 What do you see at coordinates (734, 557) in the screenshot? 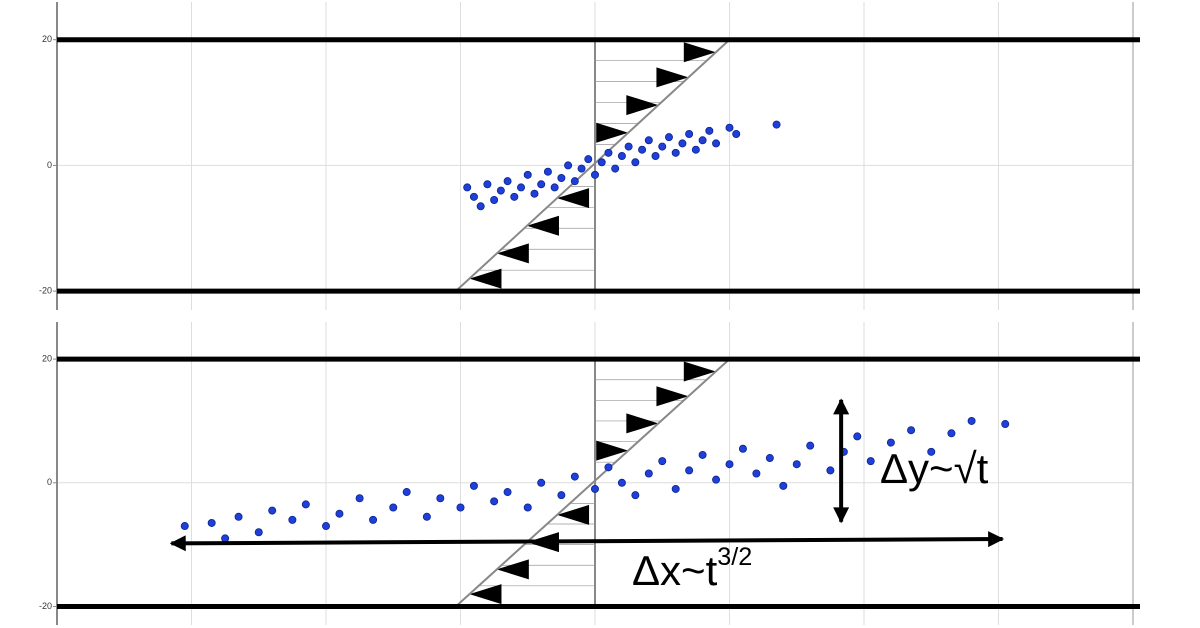
I see `annotation-superscript: 3/2` at bounding box center [734, 557].